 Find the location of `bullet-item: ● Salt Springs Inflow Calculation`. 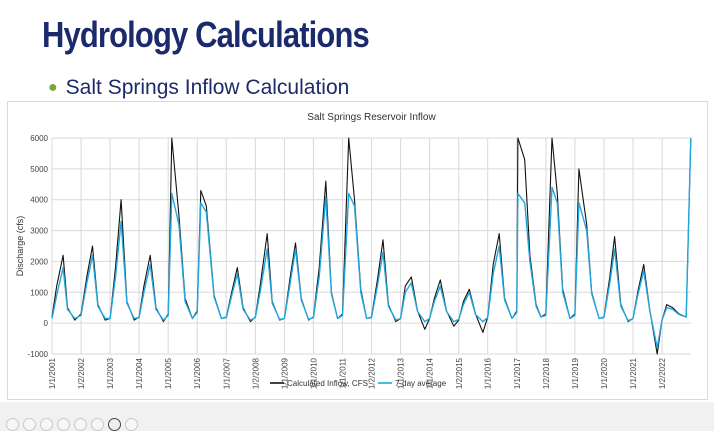

bullet-item: ● Salt Springs Inflow Calculation is located at coordinates (198, 88).